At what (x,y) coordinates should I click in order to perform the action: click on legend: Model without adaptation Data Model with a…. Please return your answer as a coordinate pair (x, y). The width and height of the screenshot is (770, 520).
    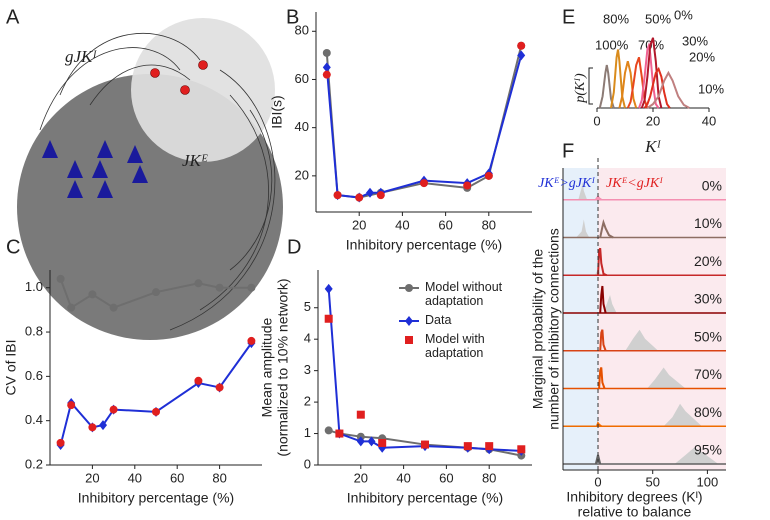
    Looking at the image, I should click on (468, 322).